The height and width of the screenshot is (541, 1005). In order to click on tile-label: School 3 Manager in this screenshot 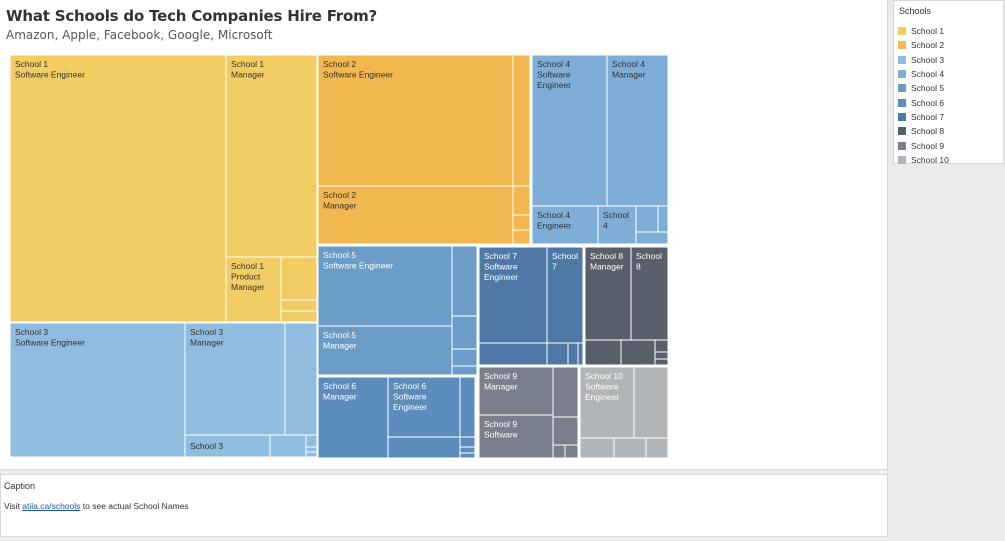, I will do `click(207, 337)`.